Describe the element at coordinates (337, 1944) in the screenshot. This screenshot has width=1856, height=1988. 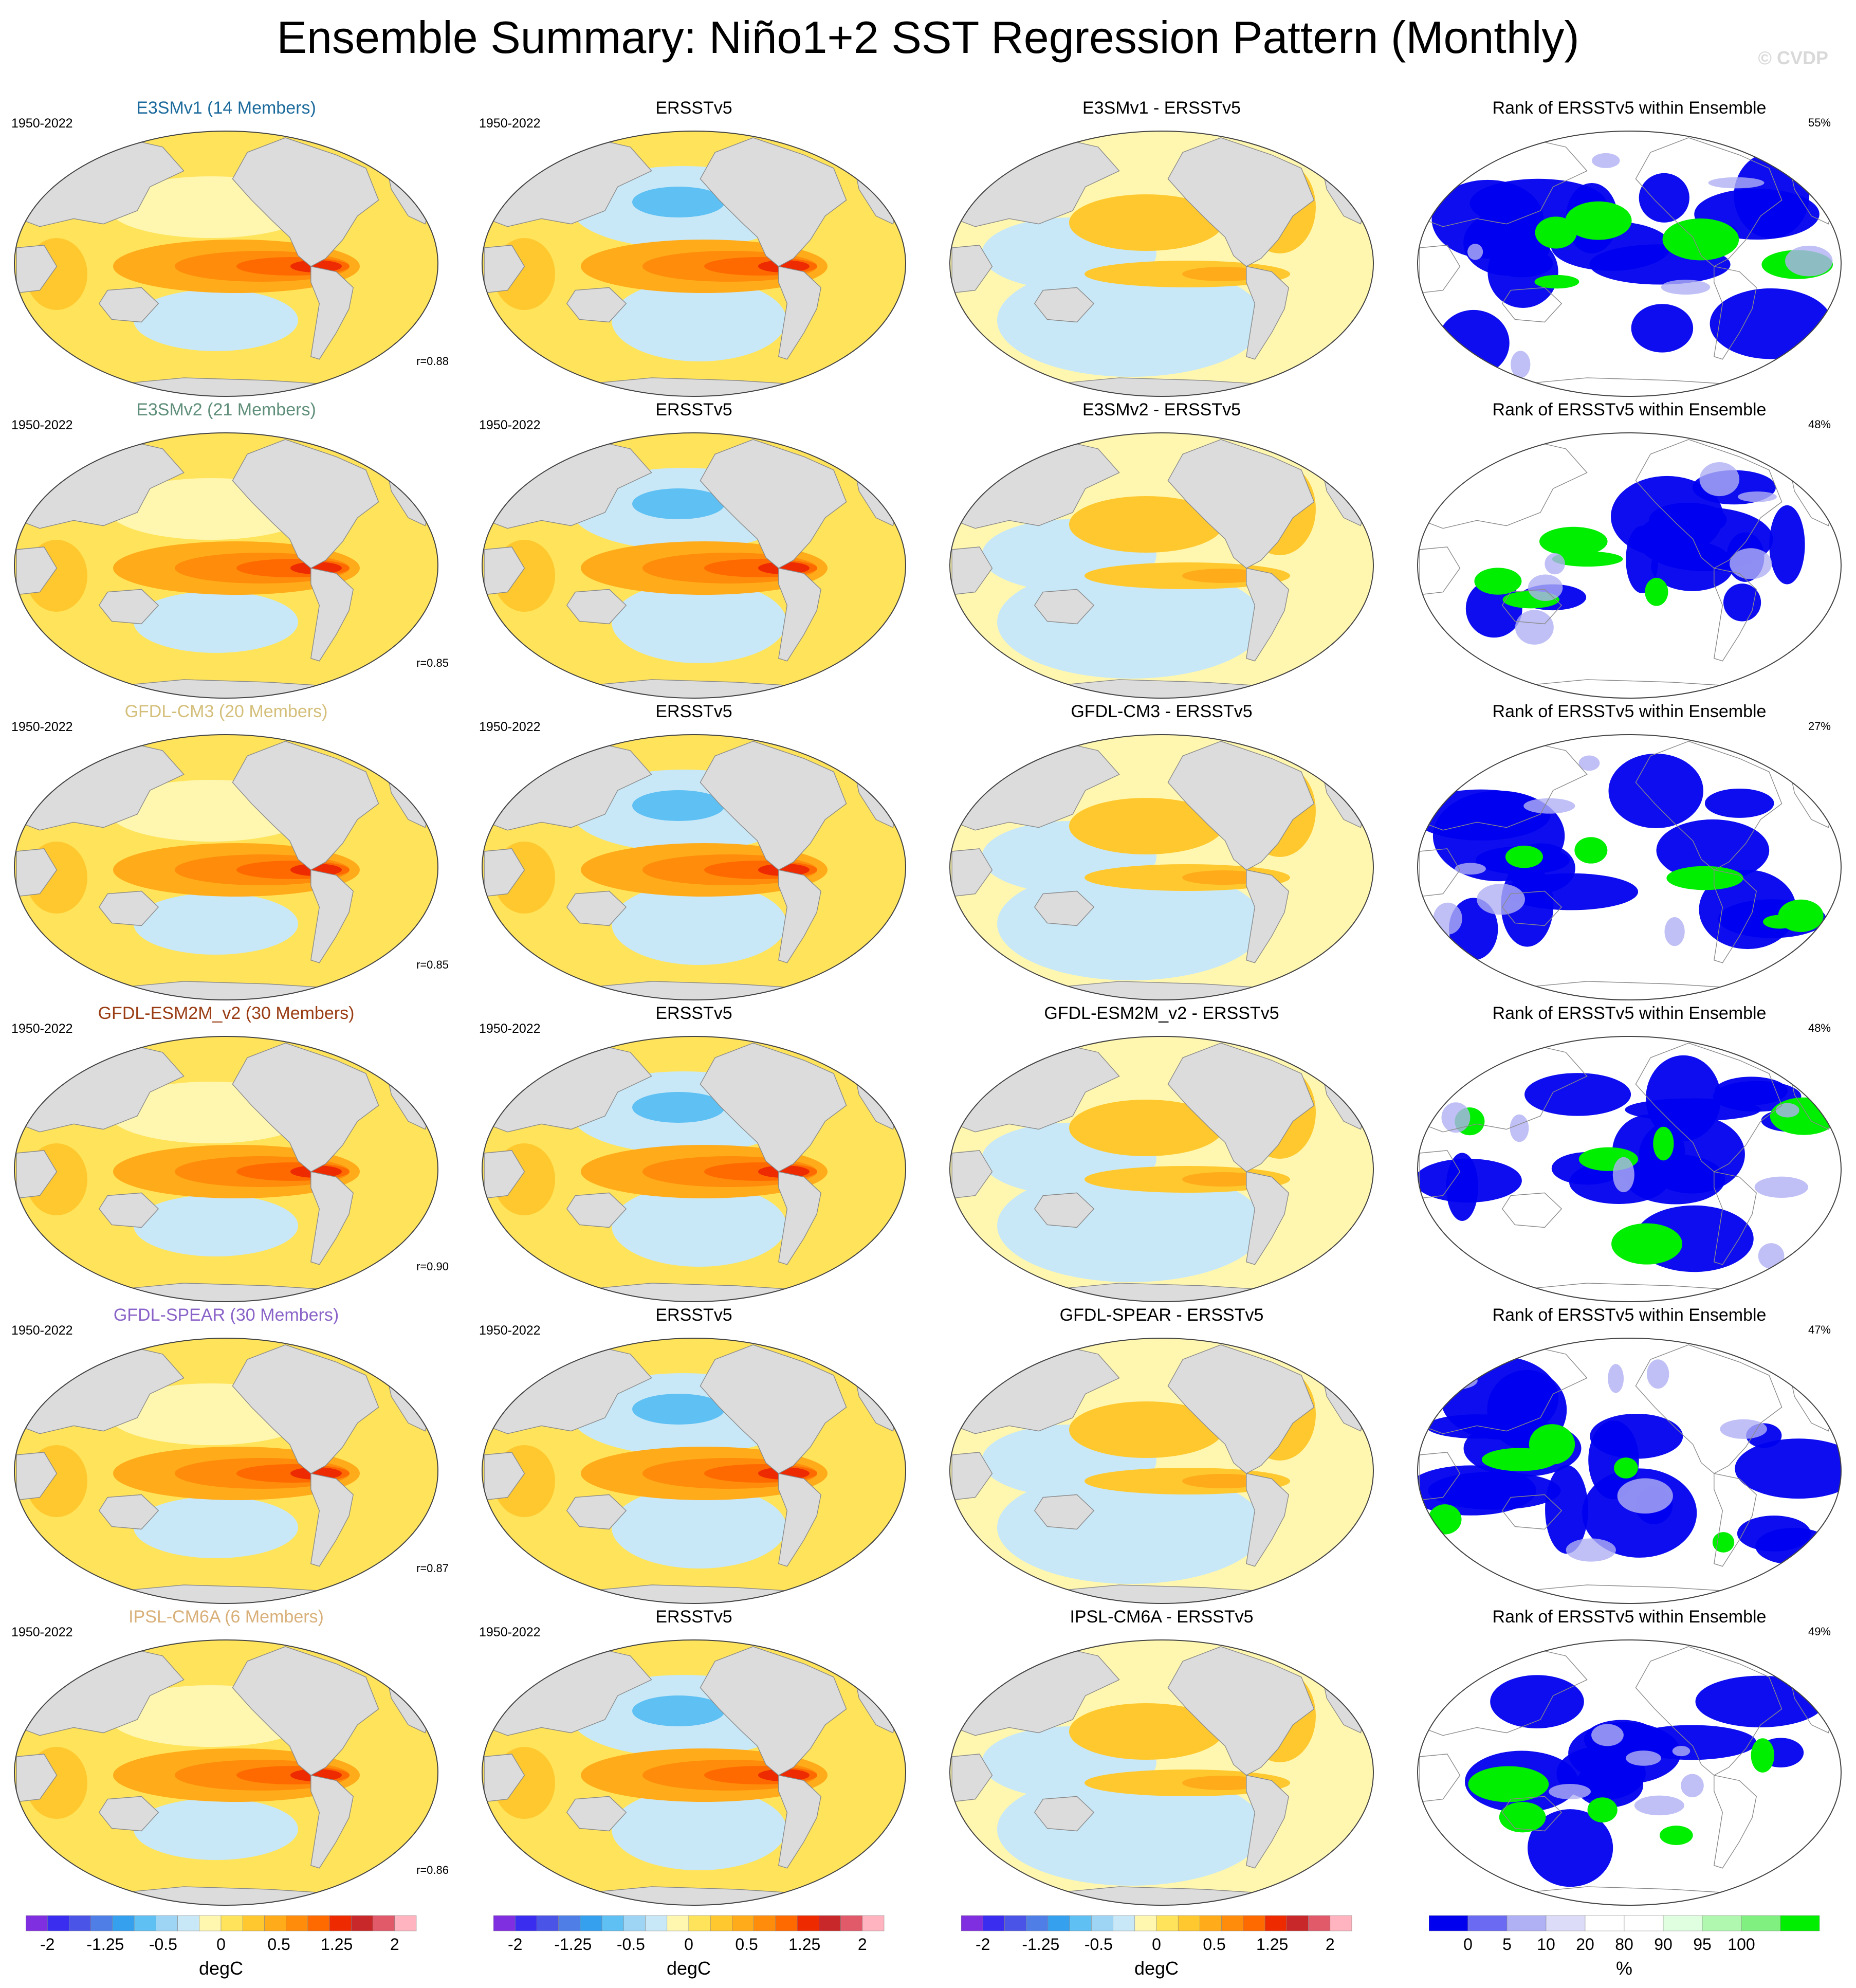
I see `colorbar-tick-label: 1.25` at that location.